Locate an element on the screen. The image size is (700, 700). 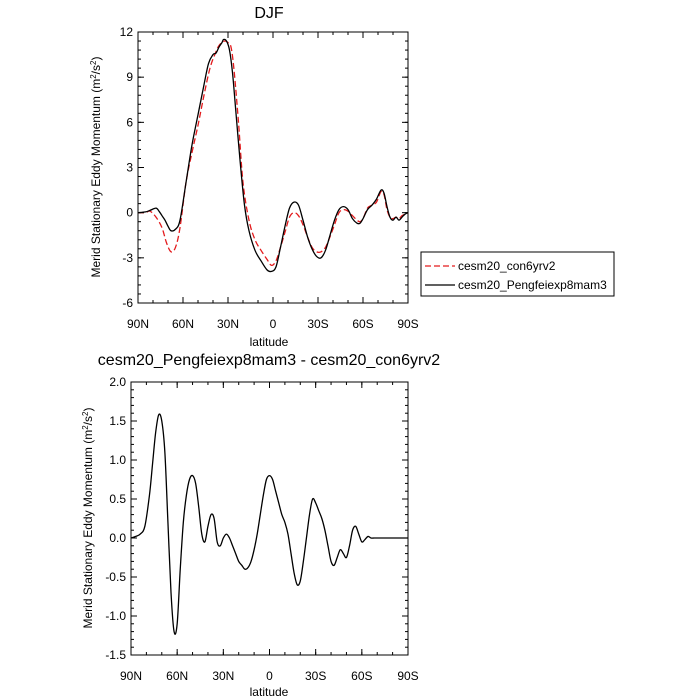
top-y-label-sup2: 2 is located at coordinates (93, 62).